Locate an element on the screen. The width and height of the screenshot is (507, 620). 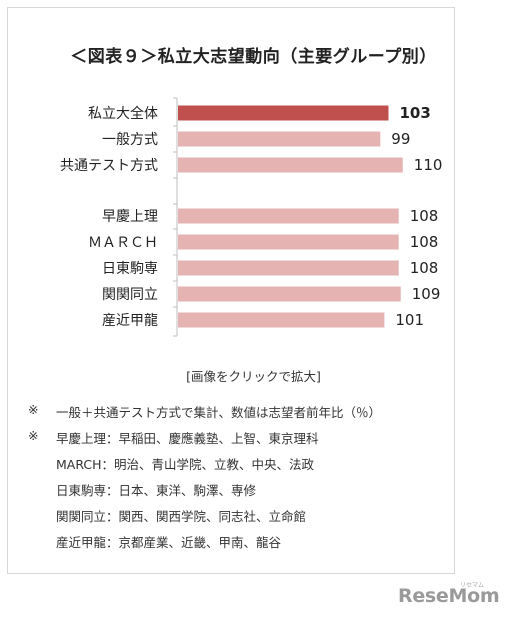
note-text: 日東駒専：日本、東洋、駒澤、専修 is located at coordinates (156, 490).